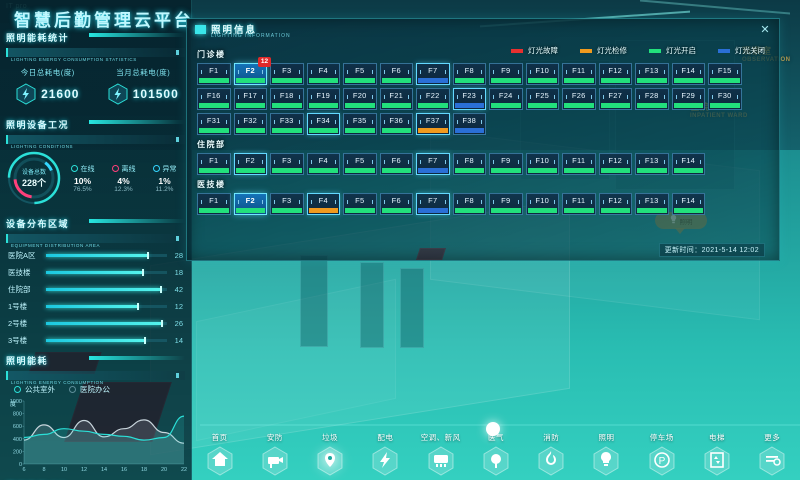 The width and height of the screenshot is (800, 480). I want to click on floor-cell: F33, so click(287, 124).